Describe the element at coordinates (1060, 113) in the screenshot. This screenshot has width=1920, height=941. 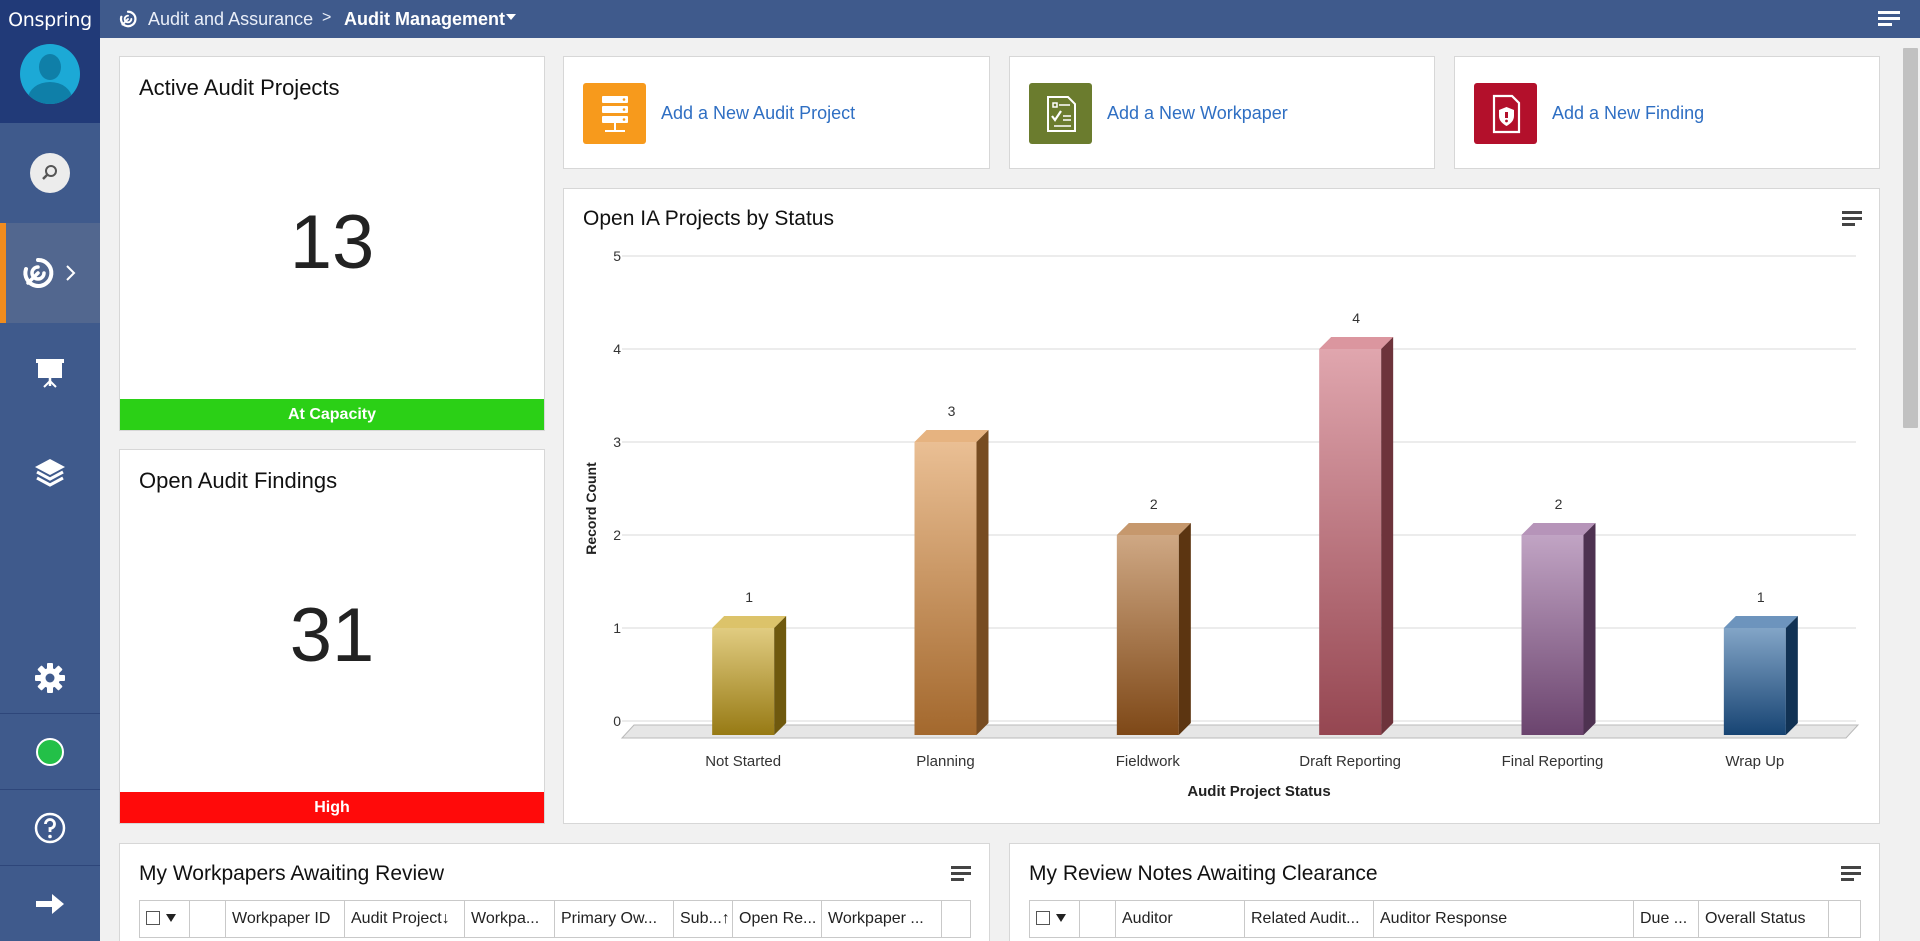
I see `checklist-doc-icon` at that location.